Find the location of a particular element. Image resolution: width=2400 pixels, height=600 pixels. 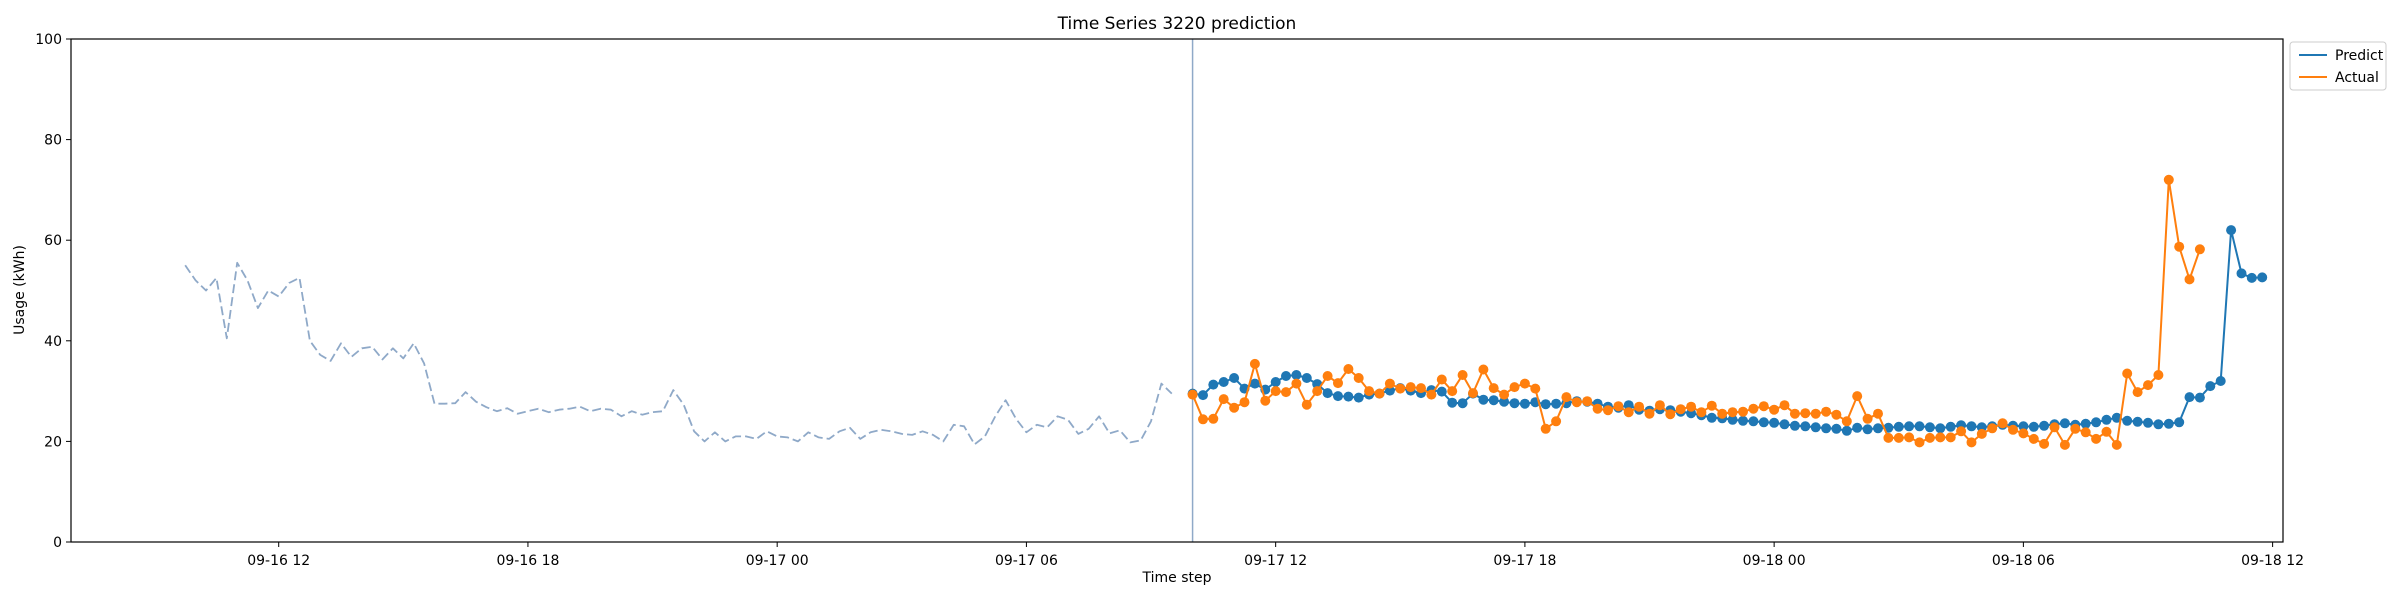

y-tick-label: 100 is located at coordinates (48, 40).